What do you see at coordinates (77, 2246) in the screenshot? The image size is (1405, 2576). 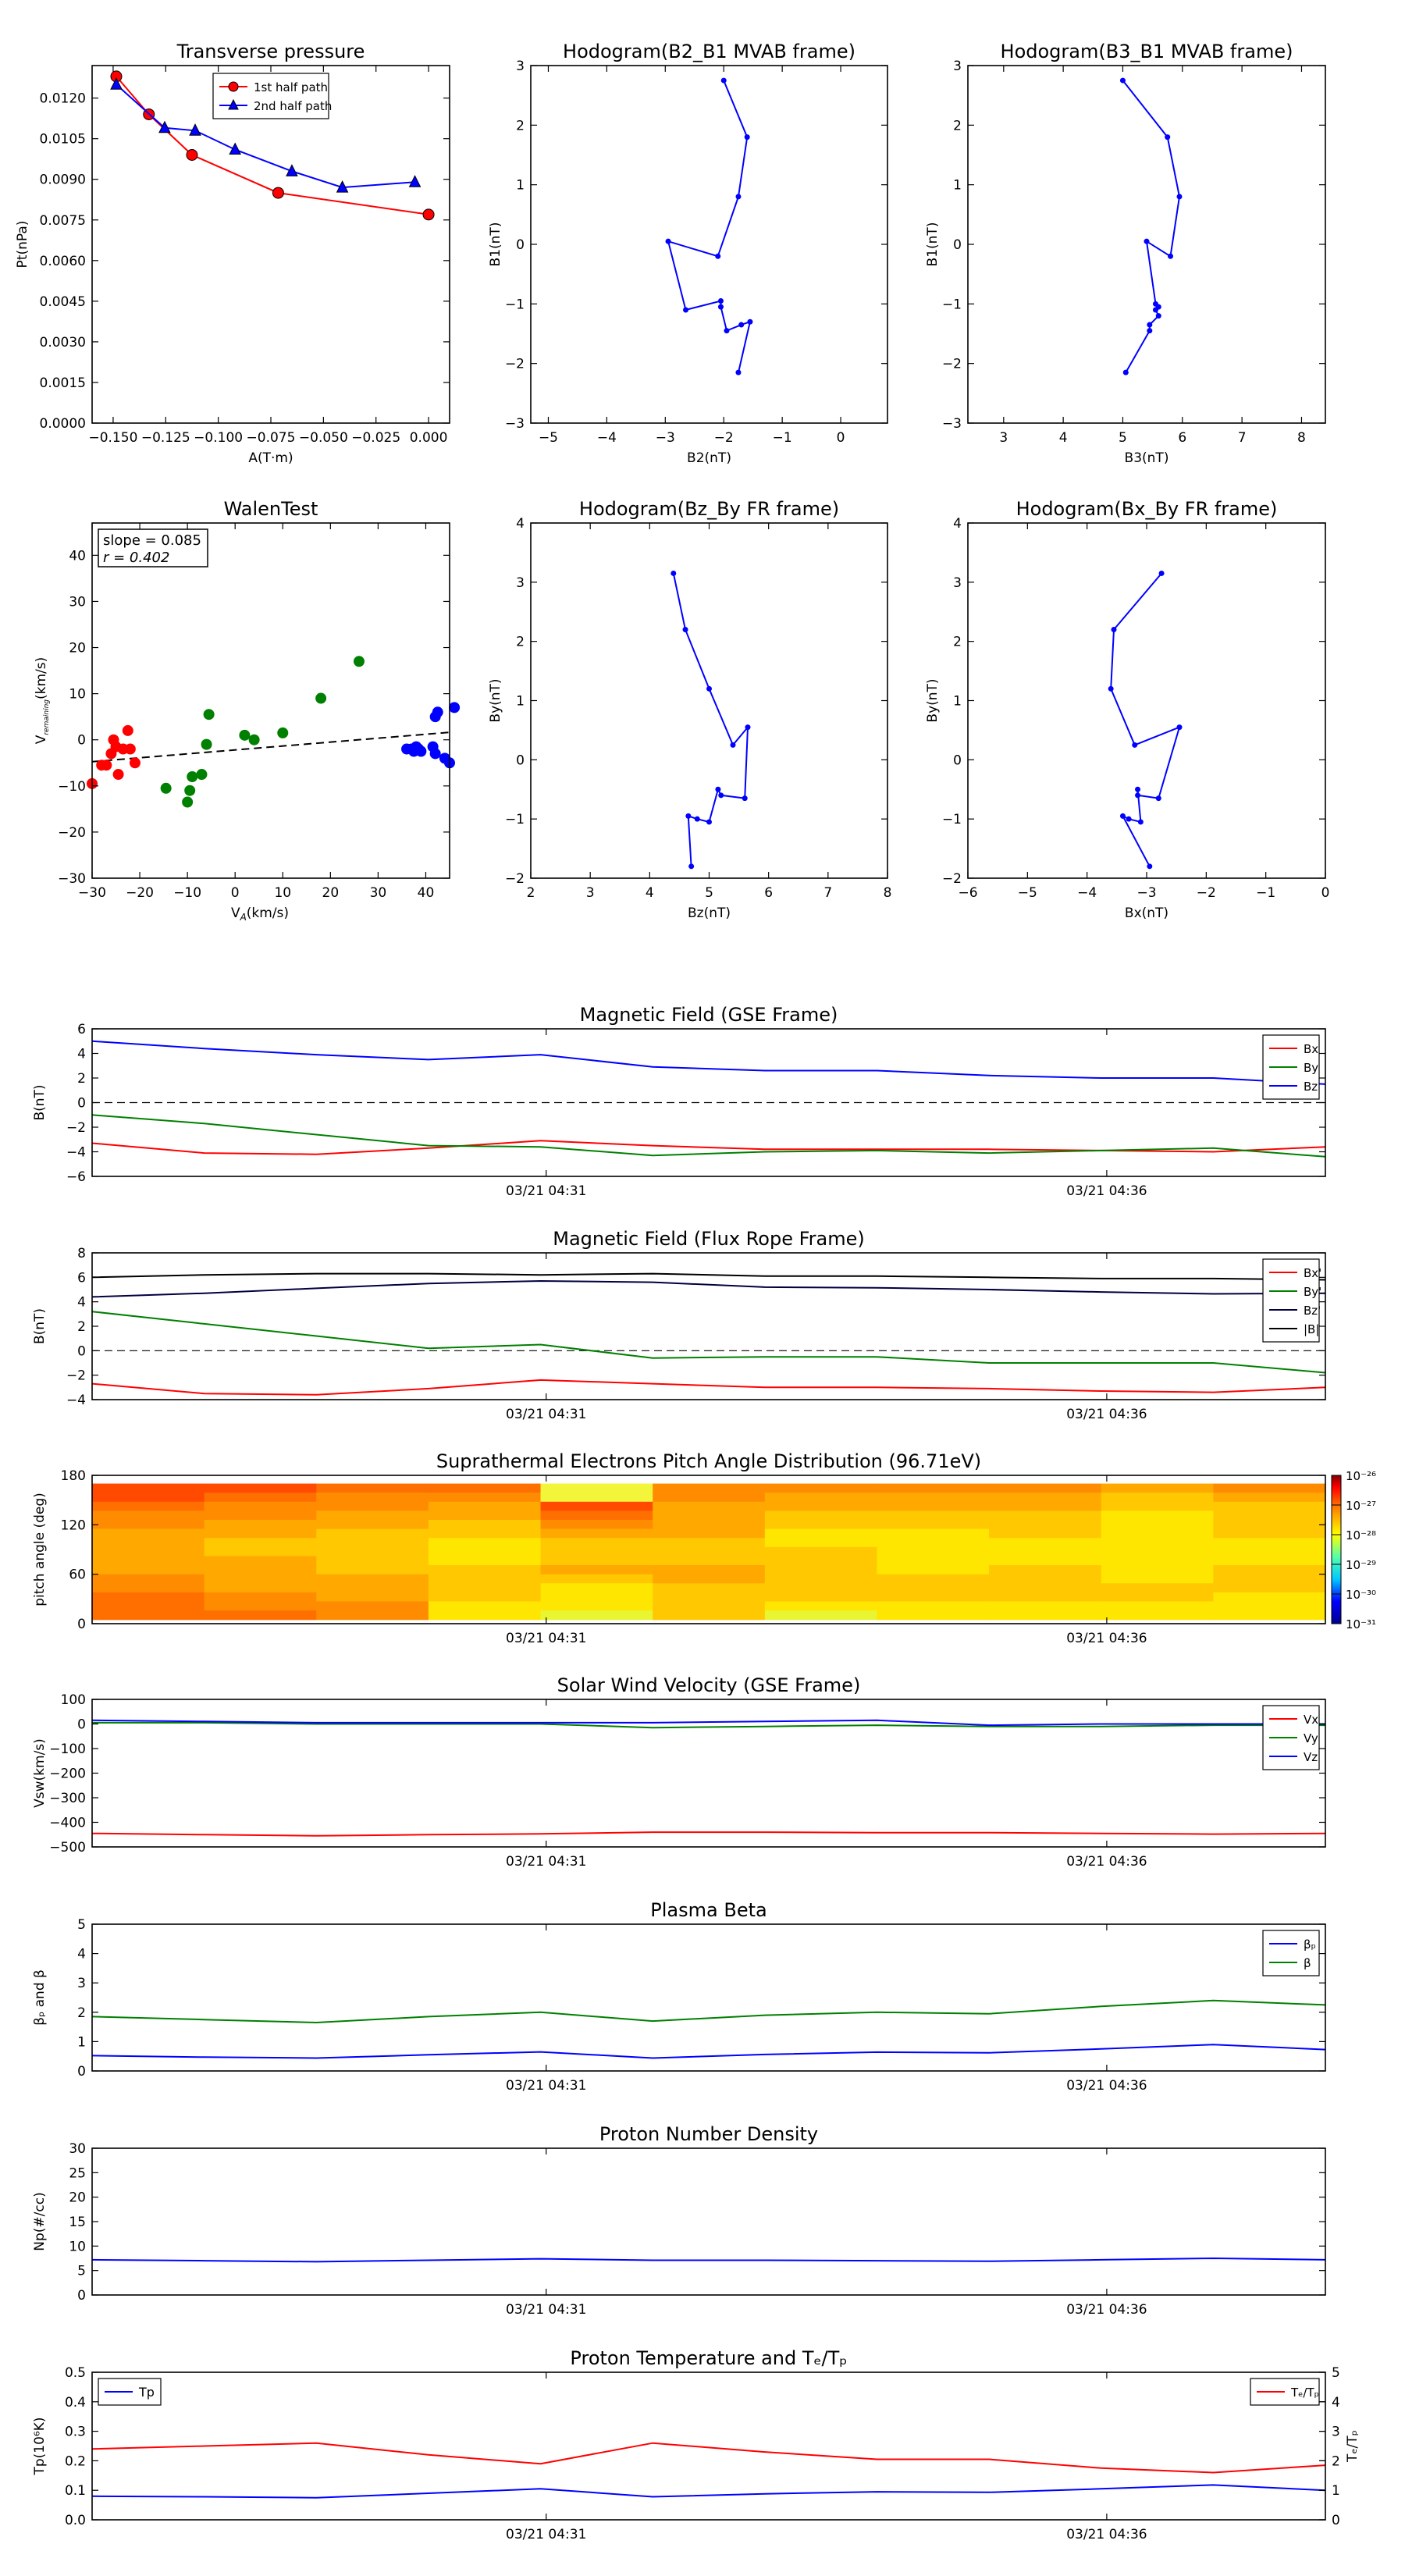 I see `y-tick-label: 10` at bounding box center [77, 2246].